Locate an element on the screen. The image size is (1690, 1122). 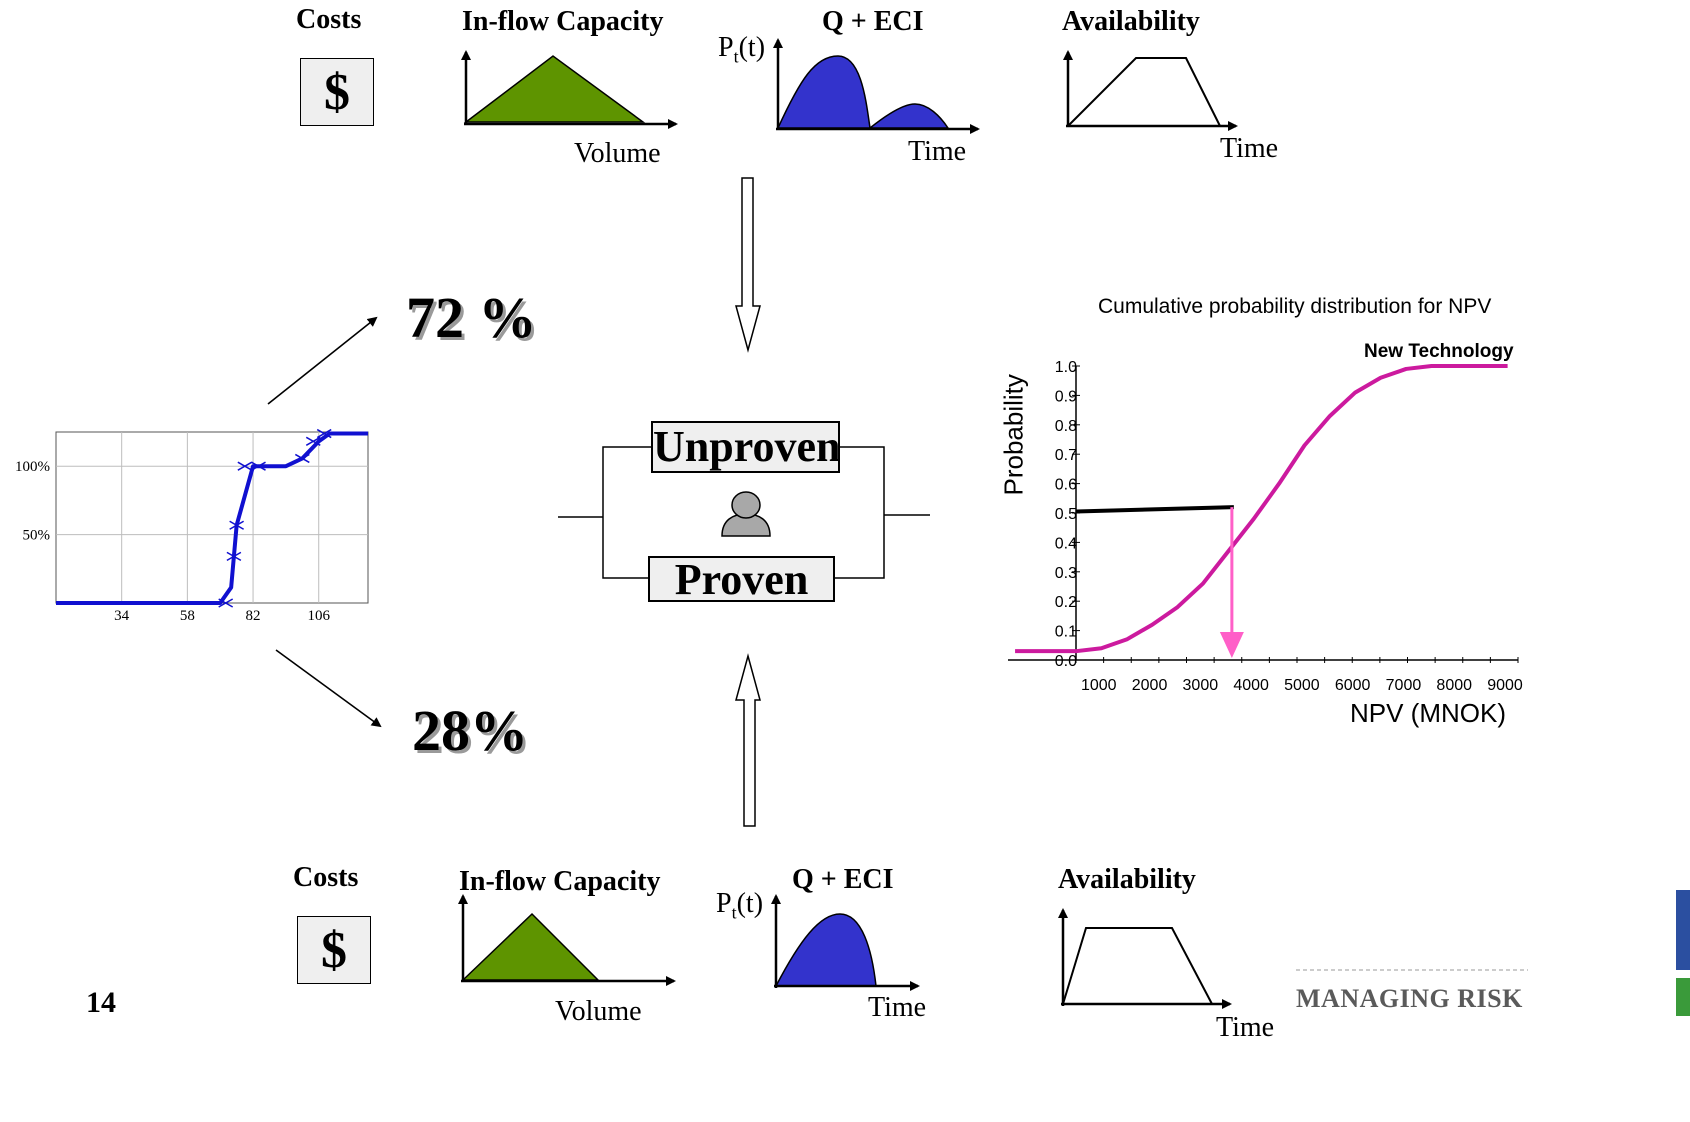
managing-risk-logo is located at coordinates (1493, 953).